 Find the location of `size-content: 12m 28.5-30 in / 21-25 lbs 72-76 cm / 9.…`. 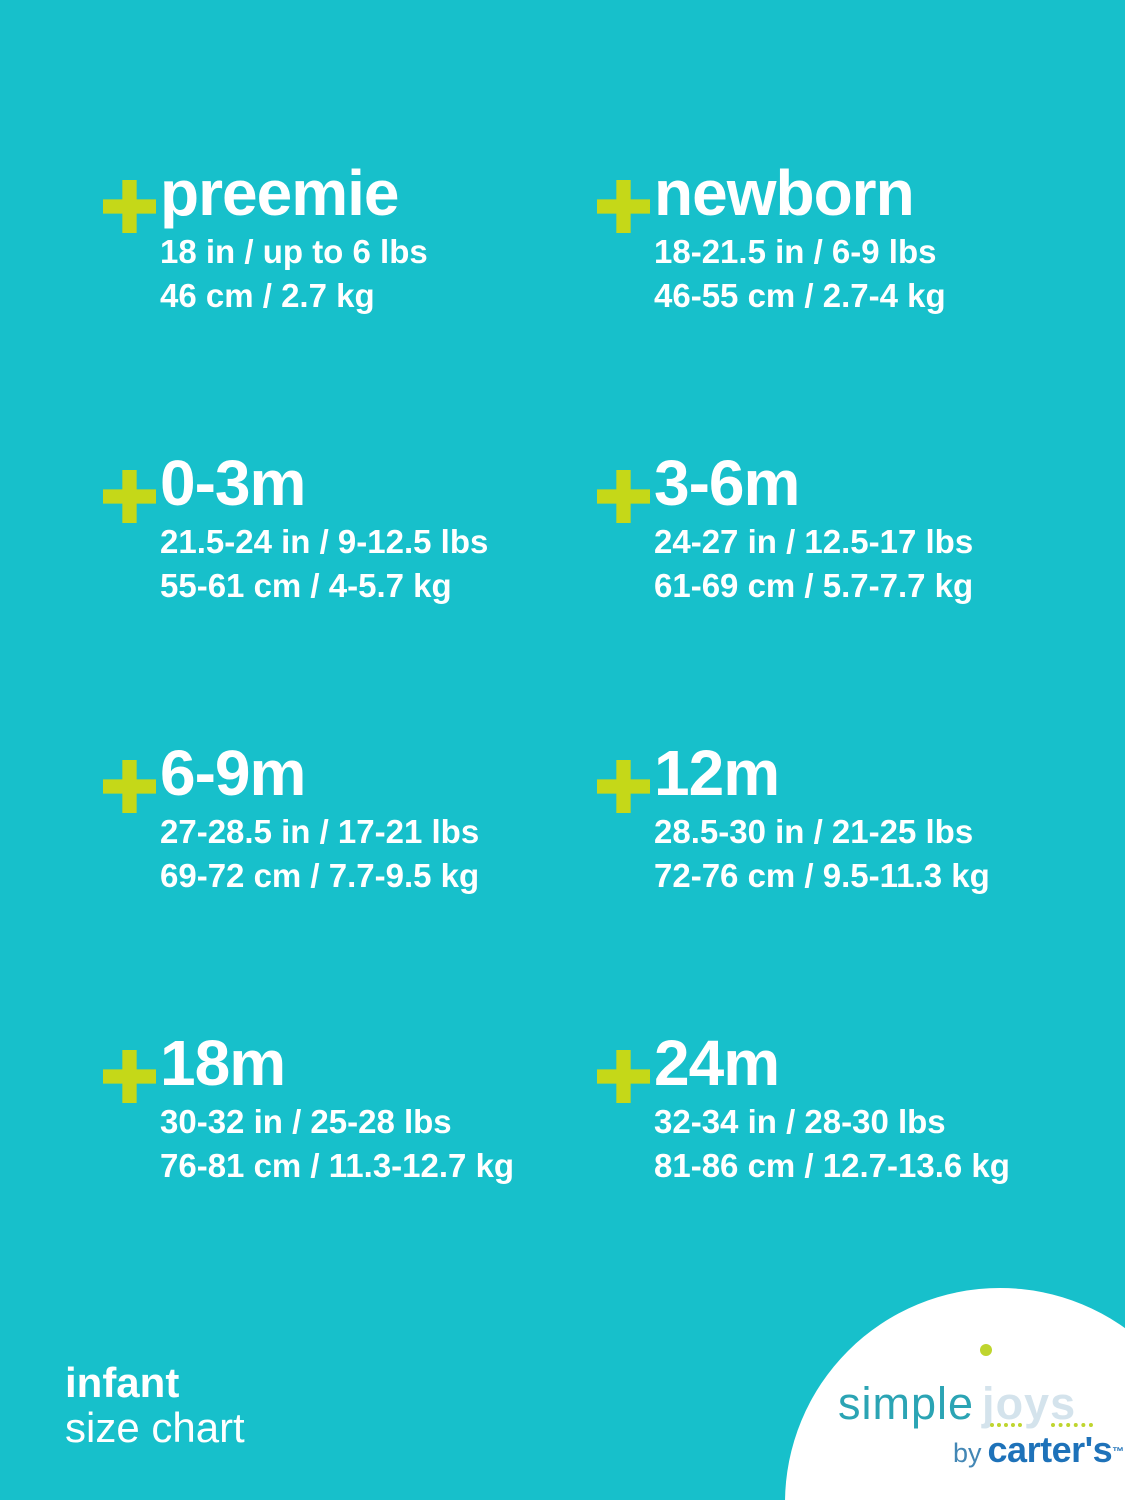

size-content: 12m 28.5-30 in / 21-25 lbs 72-76 cm / 9.… is located at coordinates (822, 818).